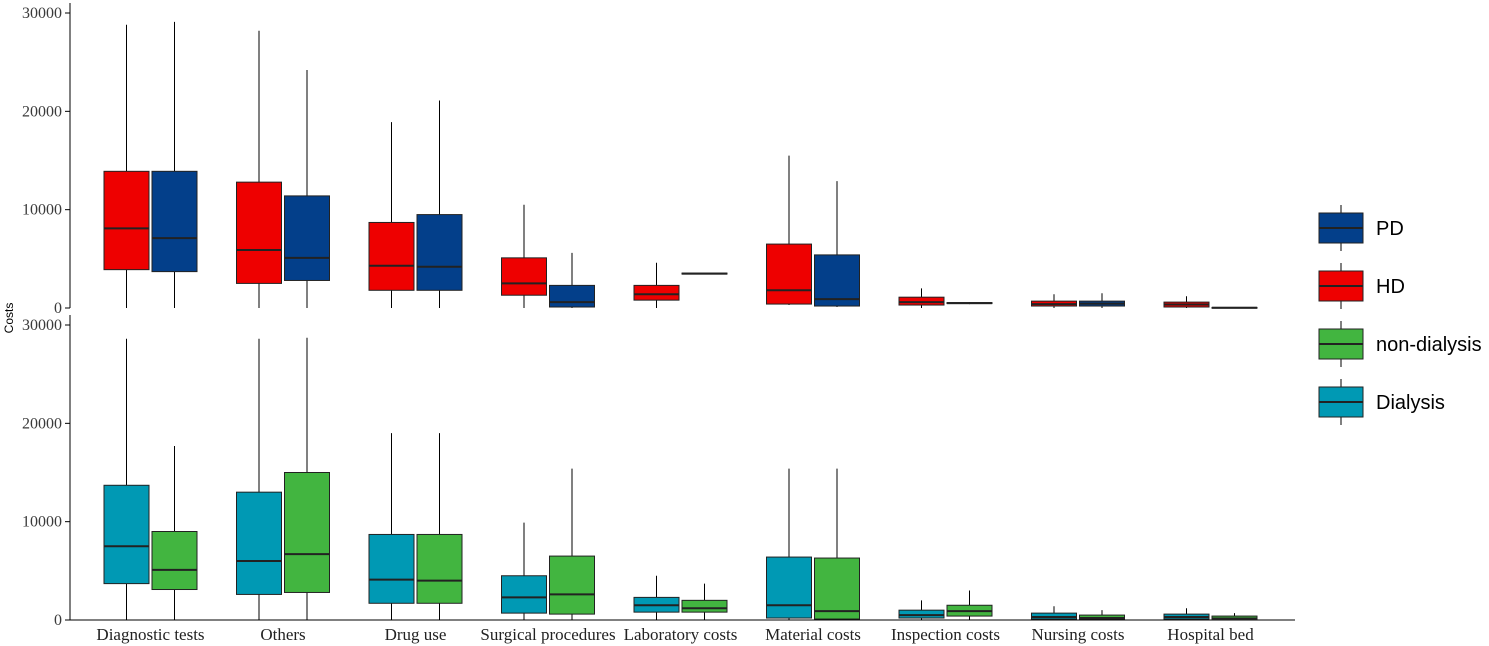 Image resolution: width=1489 pixels, height=646 pixels. Describe the element at coordinates (1429, 345) in the screenshot. I see `legend-label: non-dialysis` at that location.